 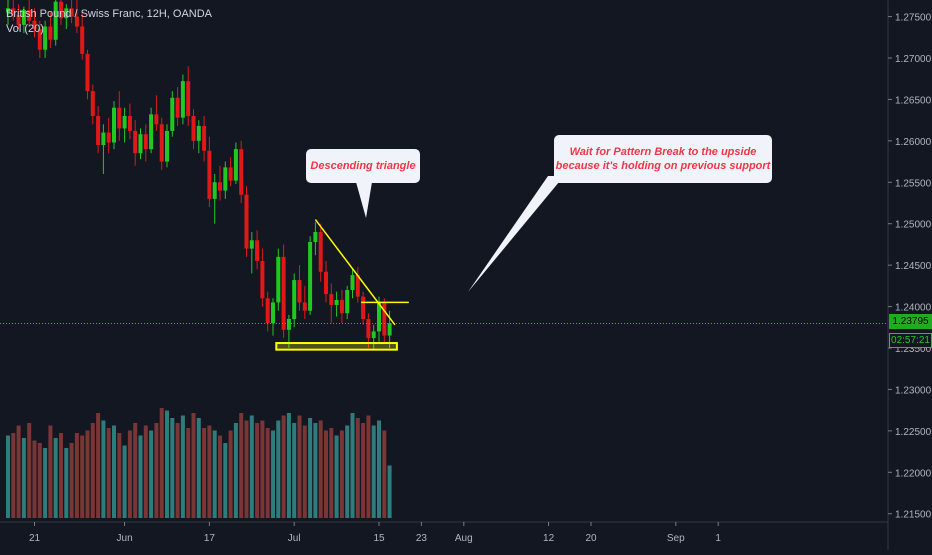 What do you see at coordinates (913, 100) in the screenshot?
I see `y-tick-label: 1.26500` at bounding box center [913, 100].